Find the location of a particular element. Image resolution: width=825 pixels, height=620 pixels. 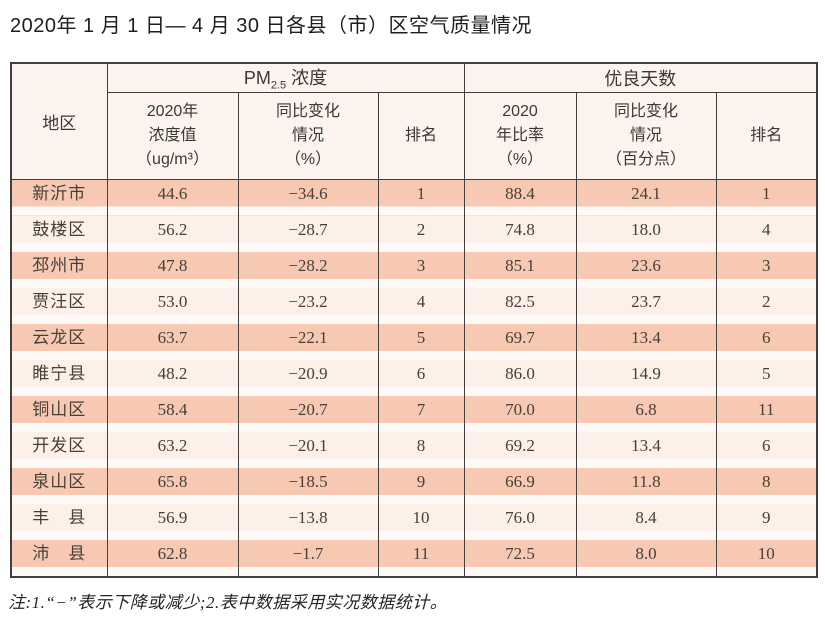

good-rate-cell: 74.8 is located at coordinates (520, 233).